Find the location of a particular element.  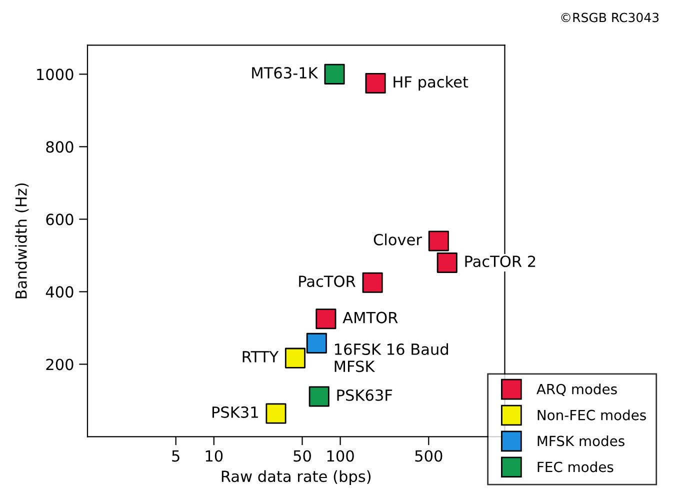

annotation: PacTOR 2 is located at coordinates (500, 262).